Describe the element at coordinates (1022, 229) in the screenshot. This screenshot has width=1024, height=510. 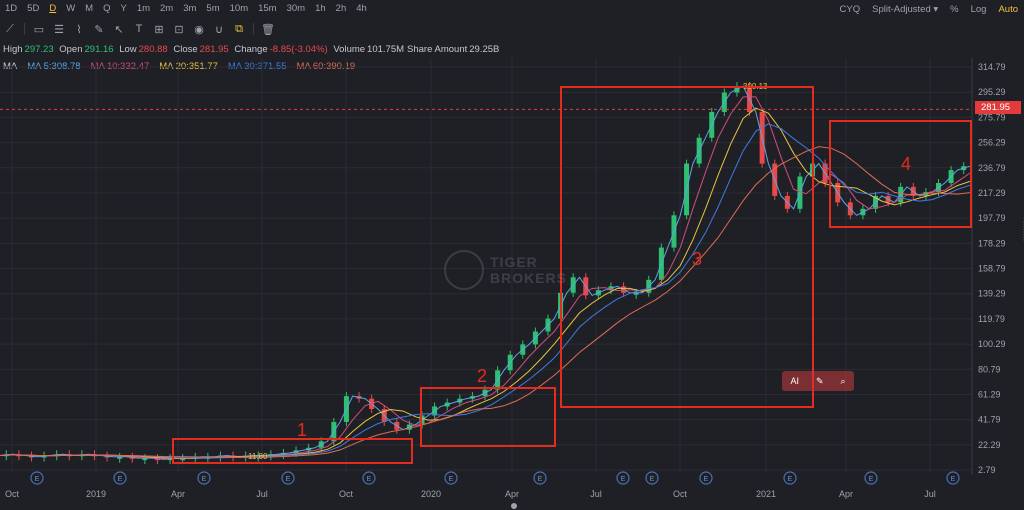
I see `resize-handle-icon: ⋮ ⋮ ⋮` at that location.